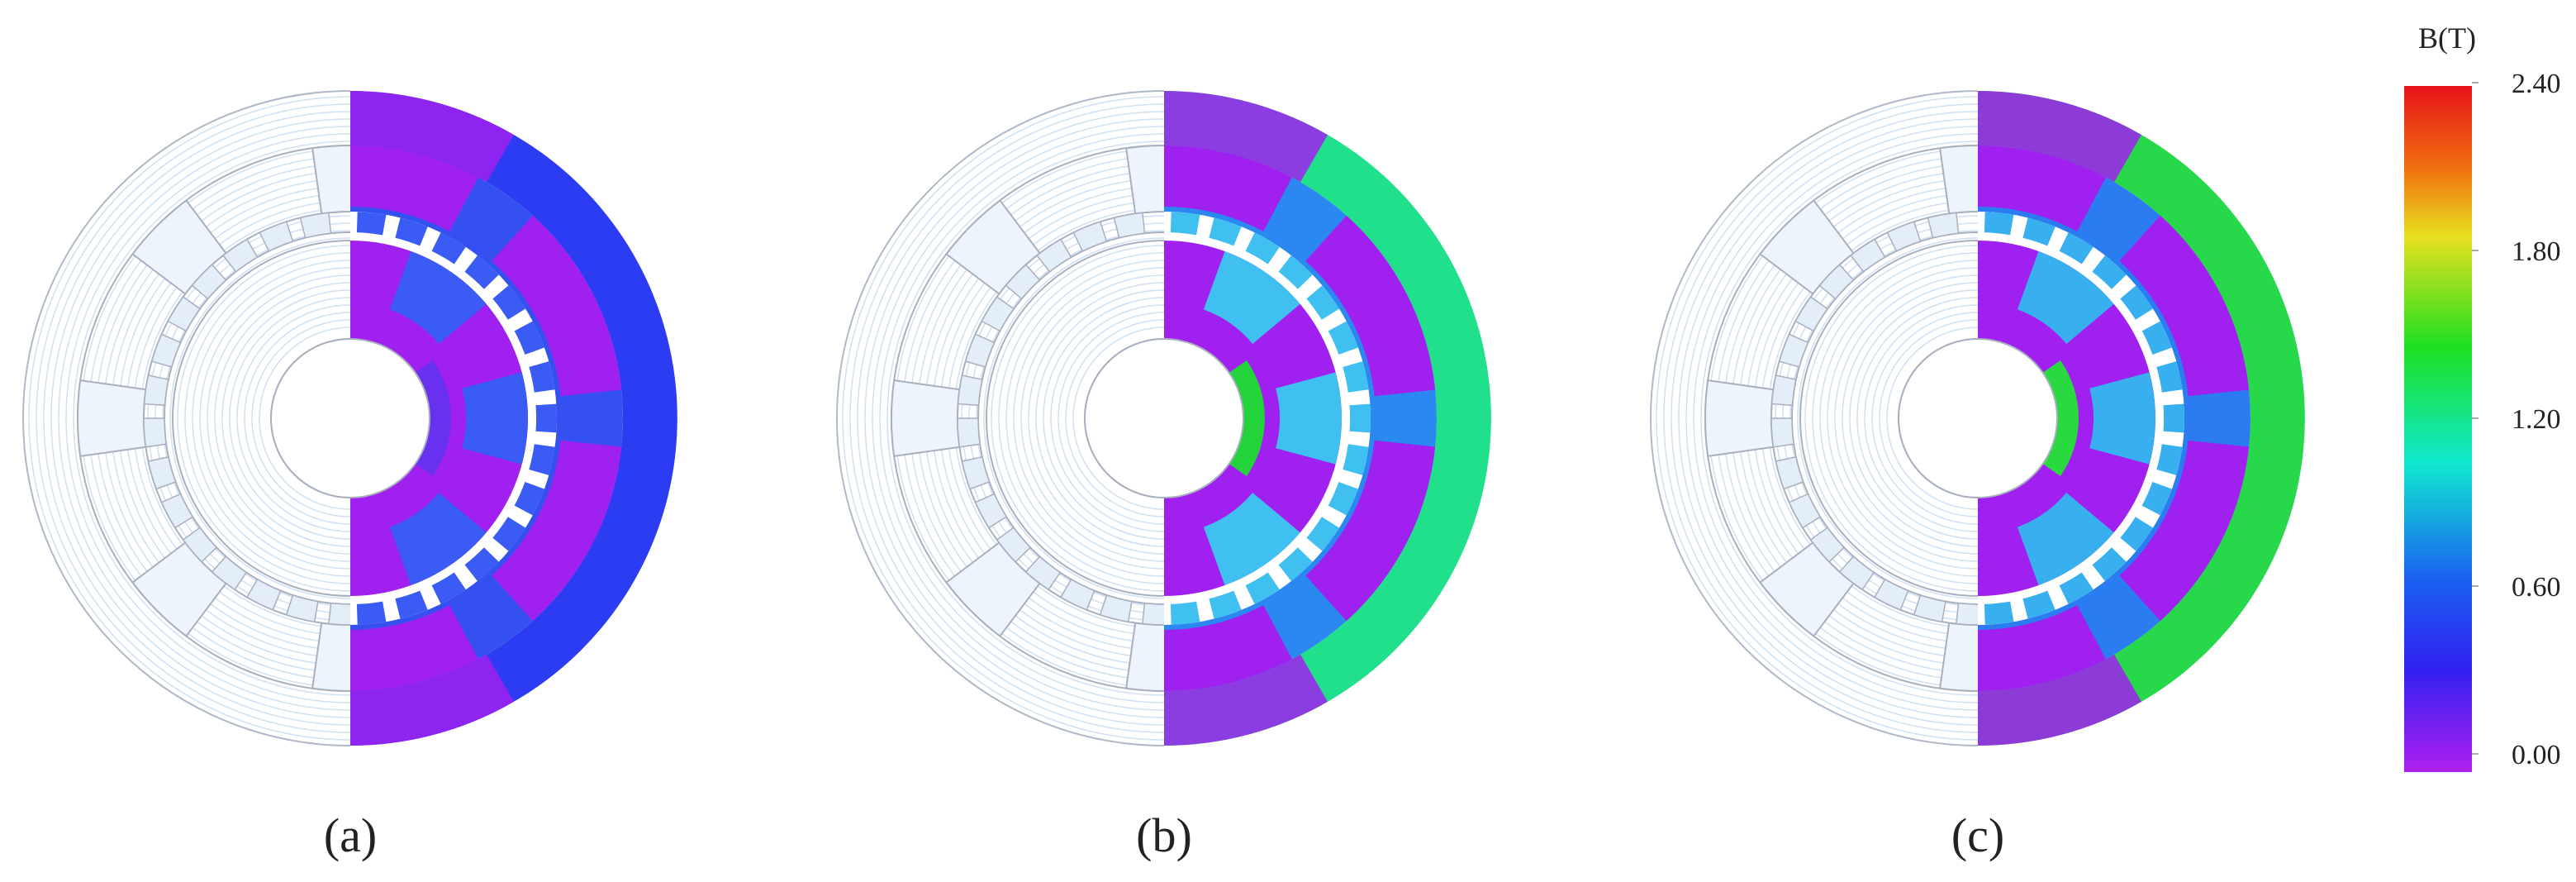  What do you see at coordinates (2438, 429) in the screenshot?
I see `colorbar` at bounding box center [2438, 429].